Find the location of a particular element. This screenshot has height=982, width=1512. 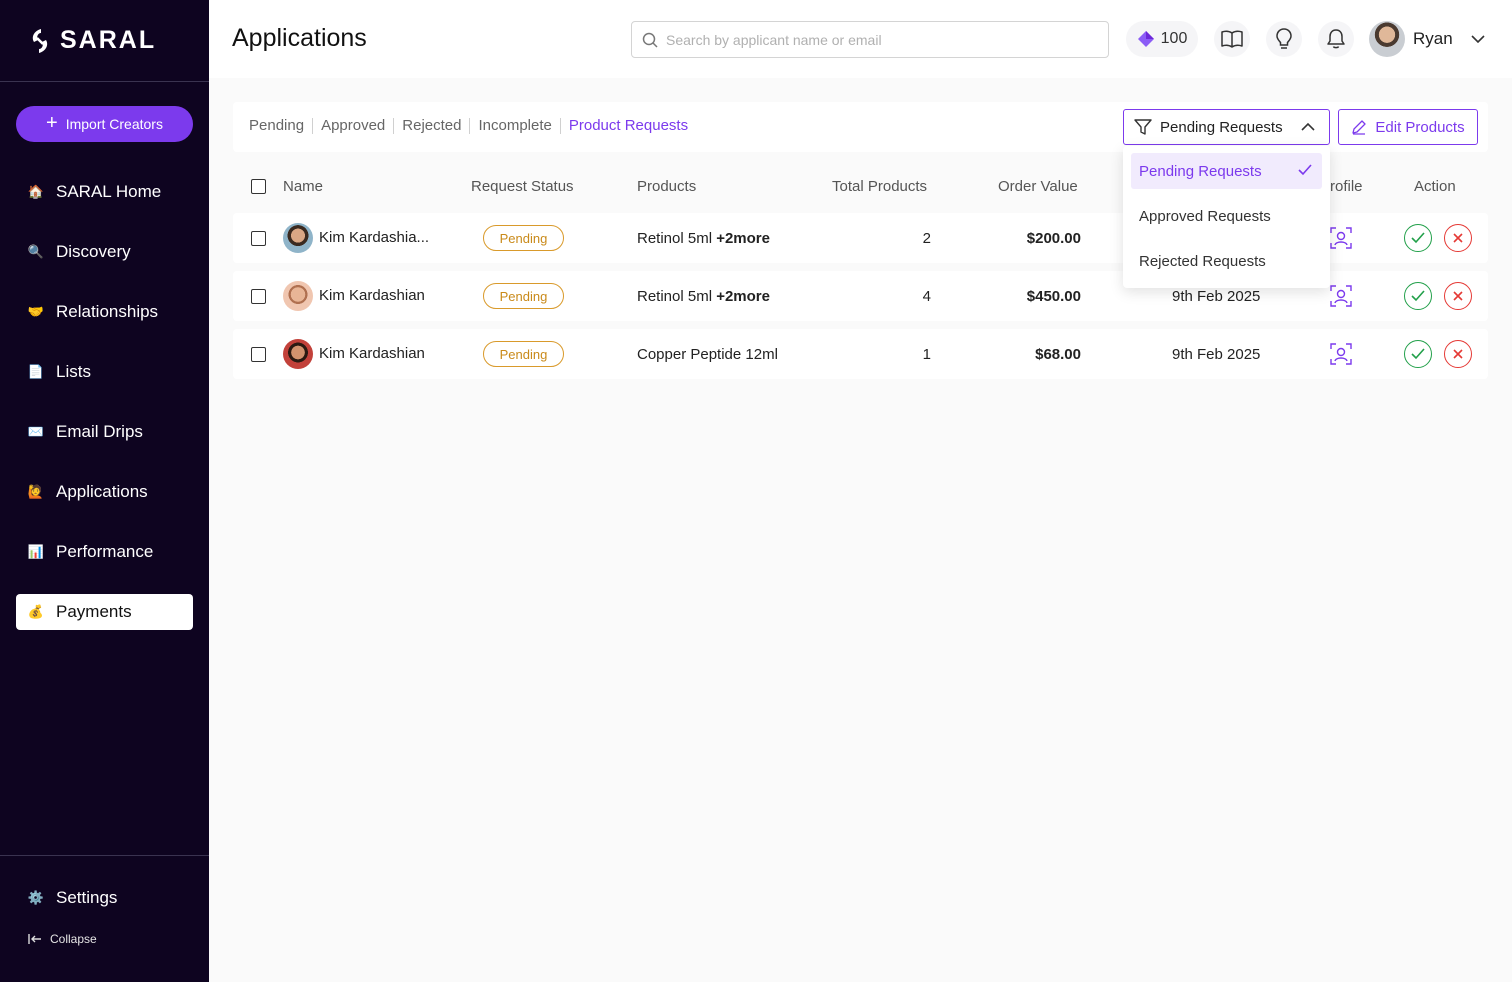

sidebar-item-discovery: 🔍 Discovery is located at coordinates (104, 252).